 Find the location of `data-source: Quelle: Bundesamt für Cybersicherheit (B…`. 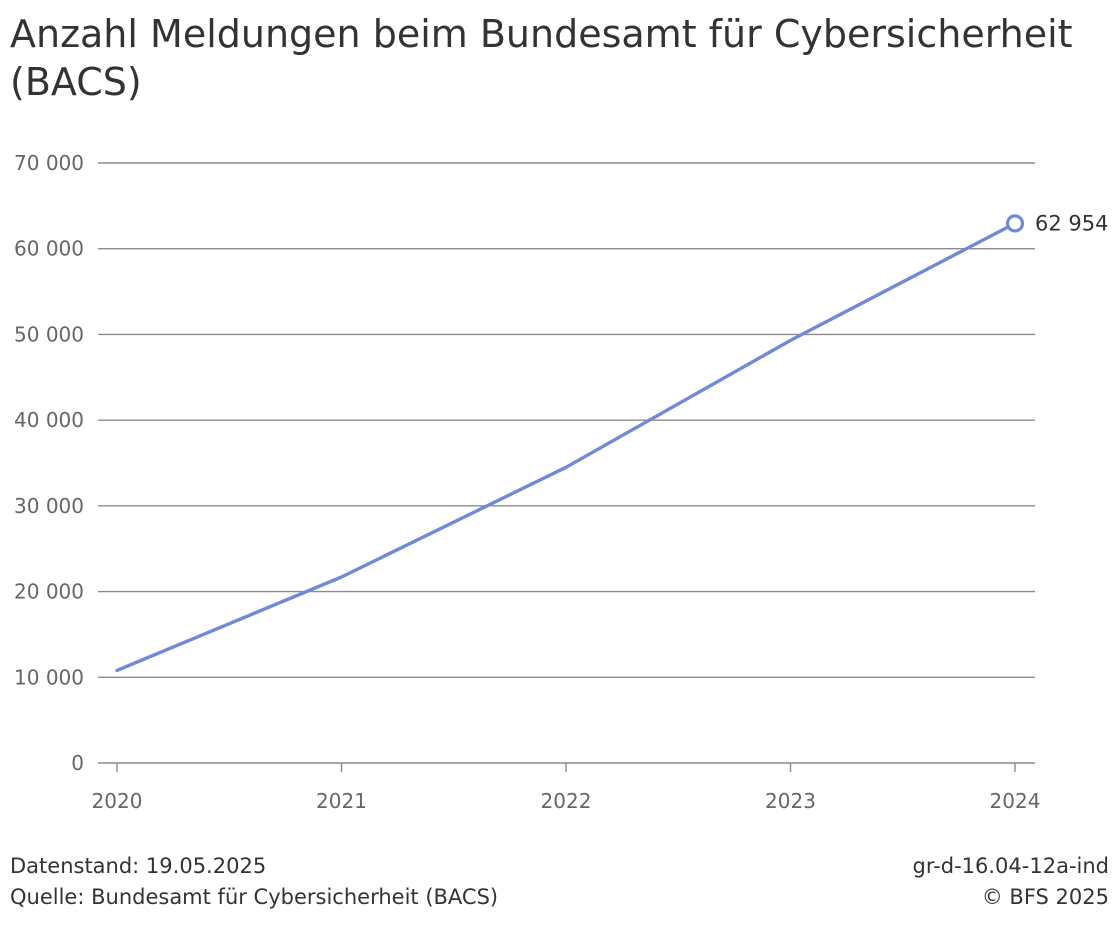

data-source: Quelle: Bundesamt für Cybersicherheit (B… is located at coordinates (254, 897).